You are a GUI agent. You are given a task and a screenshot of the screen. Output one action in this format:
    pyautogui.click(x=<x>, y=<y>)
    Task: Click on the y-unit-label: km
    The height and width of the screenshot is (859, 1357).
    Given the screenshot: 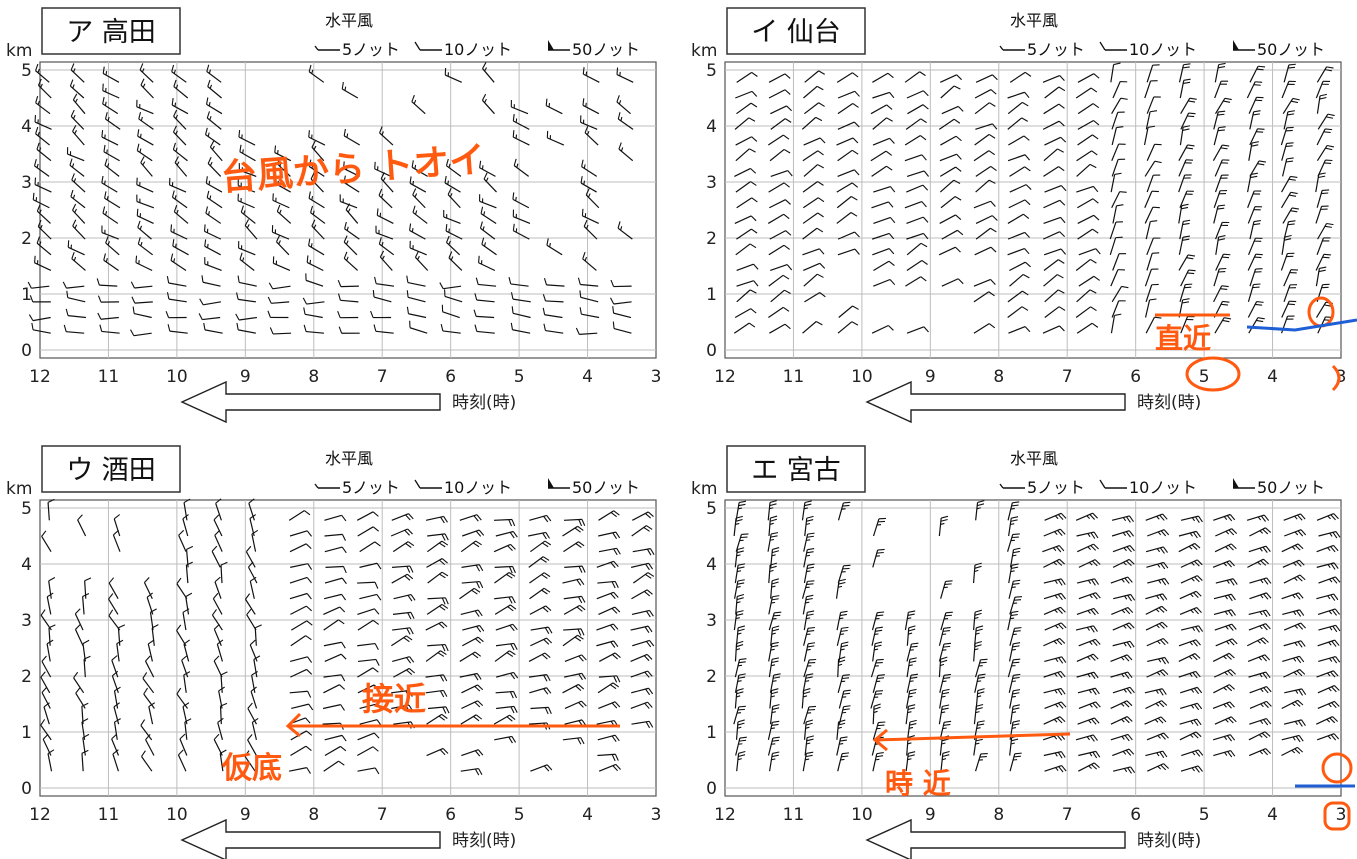 What is the action you would take?
    pyautogui.click(x=704, y=489)
    